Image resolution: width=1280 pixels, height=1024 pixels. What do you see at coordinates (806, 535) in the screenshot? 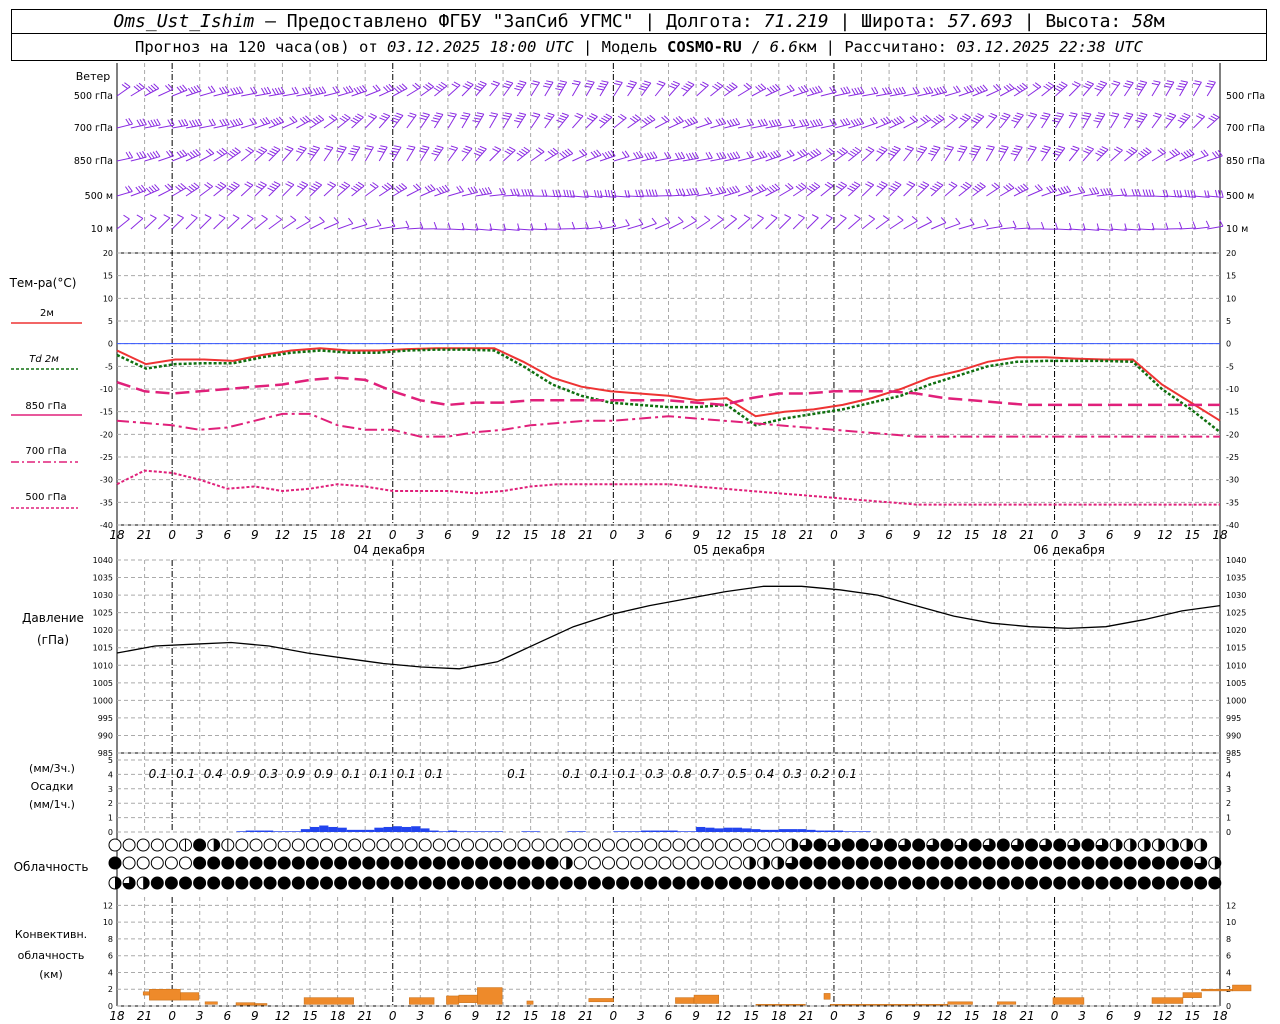
I see `x-tick-label: 21` at bounding box center [806, 535].